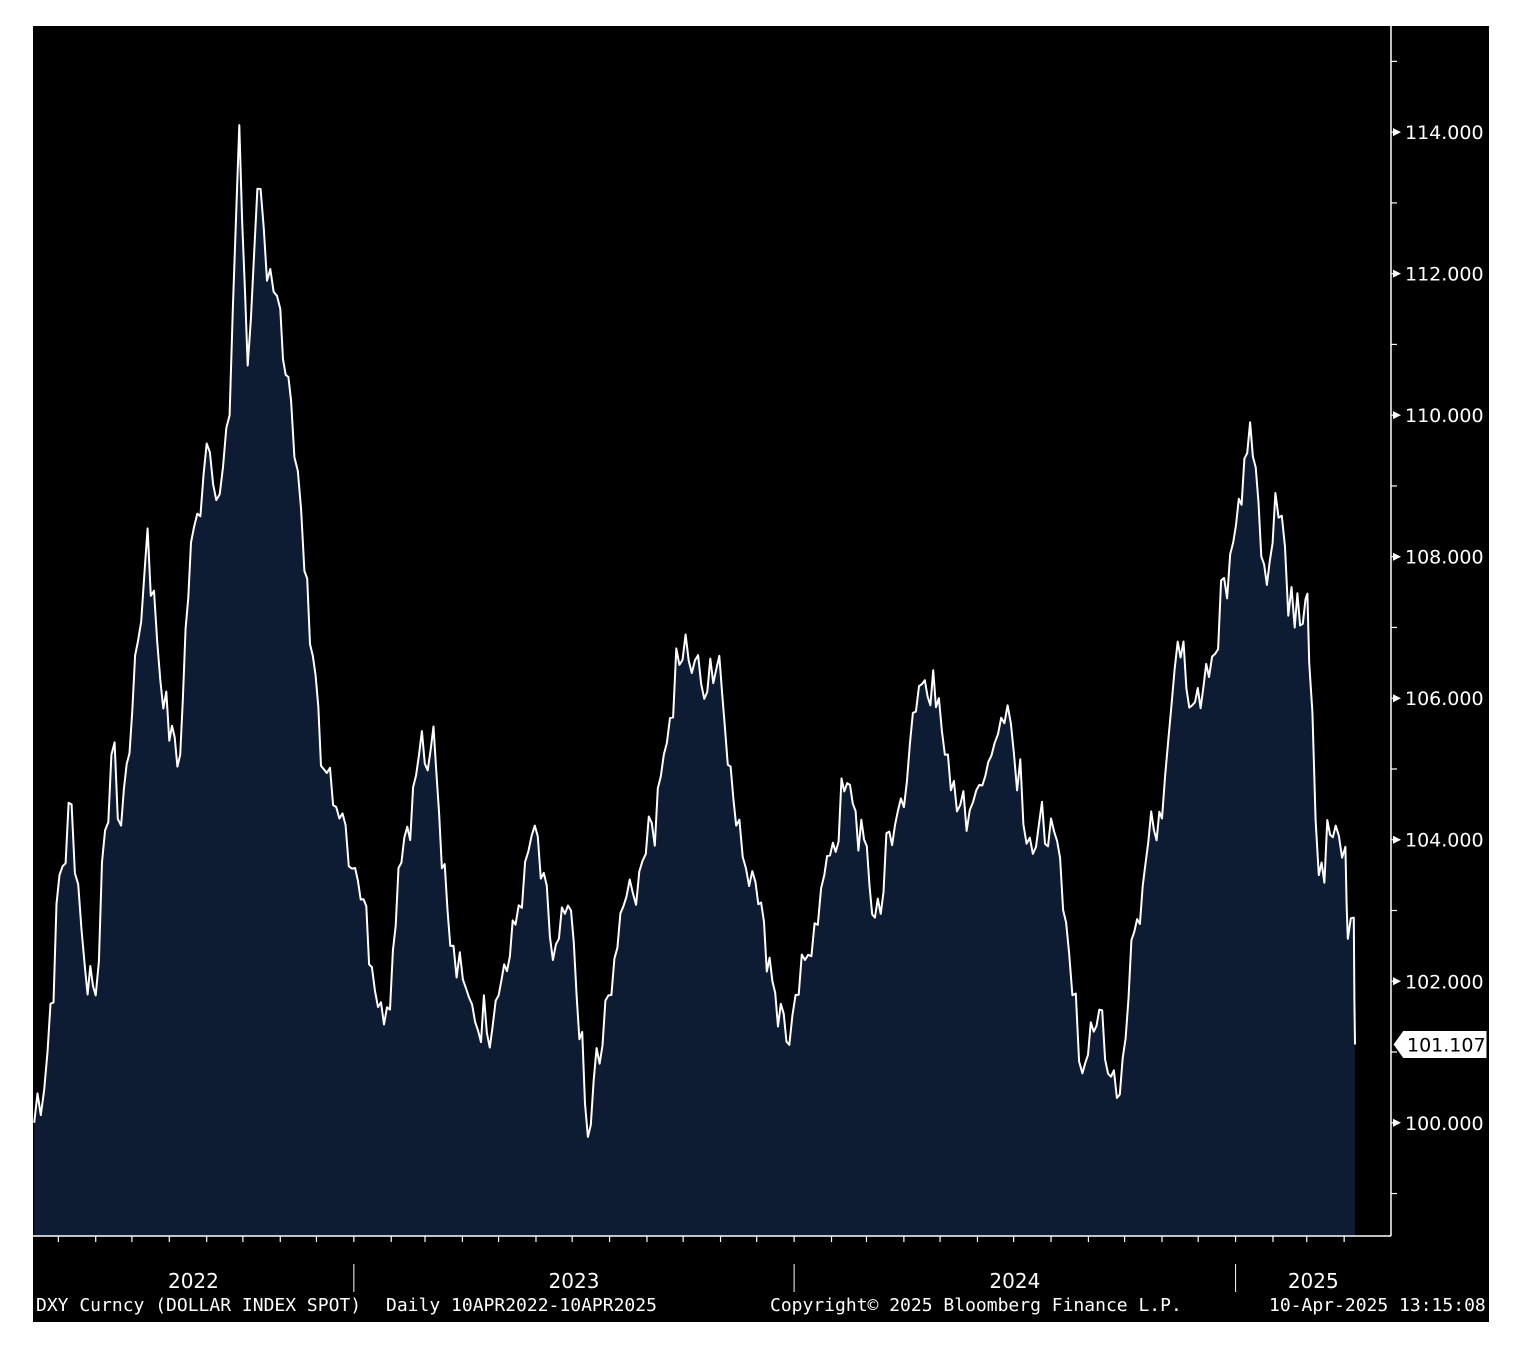 The image size is (1518, 1352). I want to click on y-tick-label: 112.000, so click(1444, 275).